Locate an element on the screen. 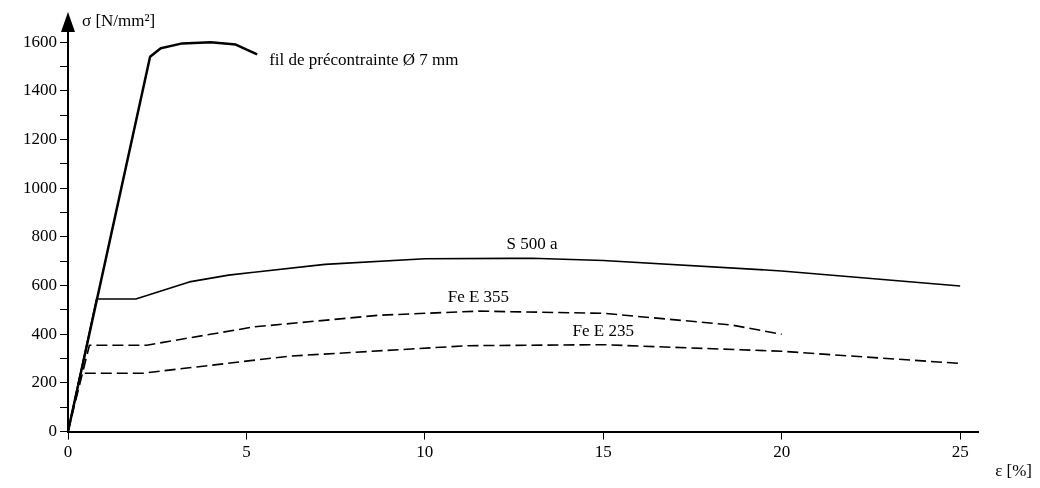  y-axis-title: σ [N/mm²] is located at coordinates (119, 21).